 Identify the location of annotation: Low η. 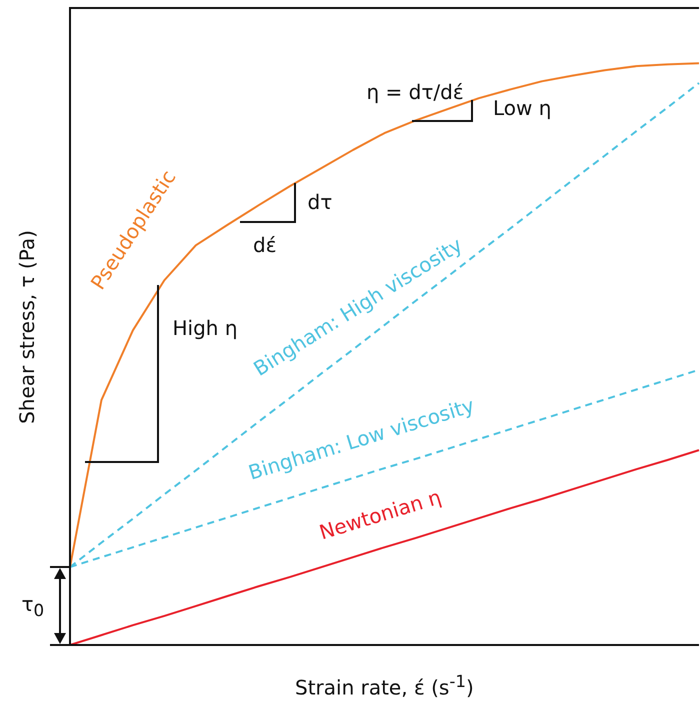
(522, 108).